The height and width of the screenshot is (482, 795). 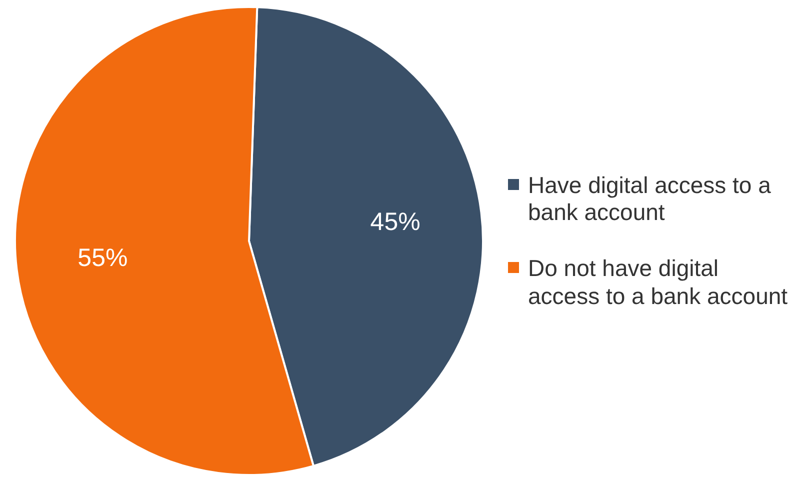 What do you see at coordinates (103, 258) in the screenshot?
I see `data-label: 55%` at bounding box center [103, 258].